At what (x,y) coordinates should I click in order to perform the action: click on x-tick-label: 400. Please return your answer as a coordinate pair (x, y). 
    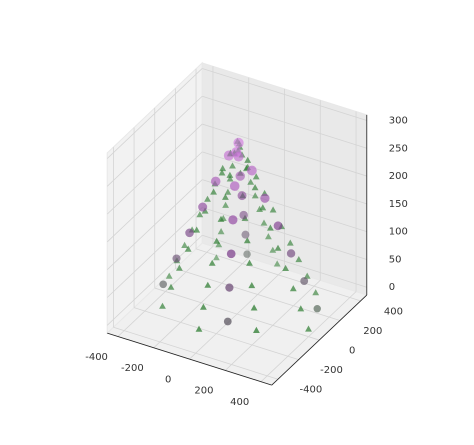
    Looking at the image, I should click on (239, 402).